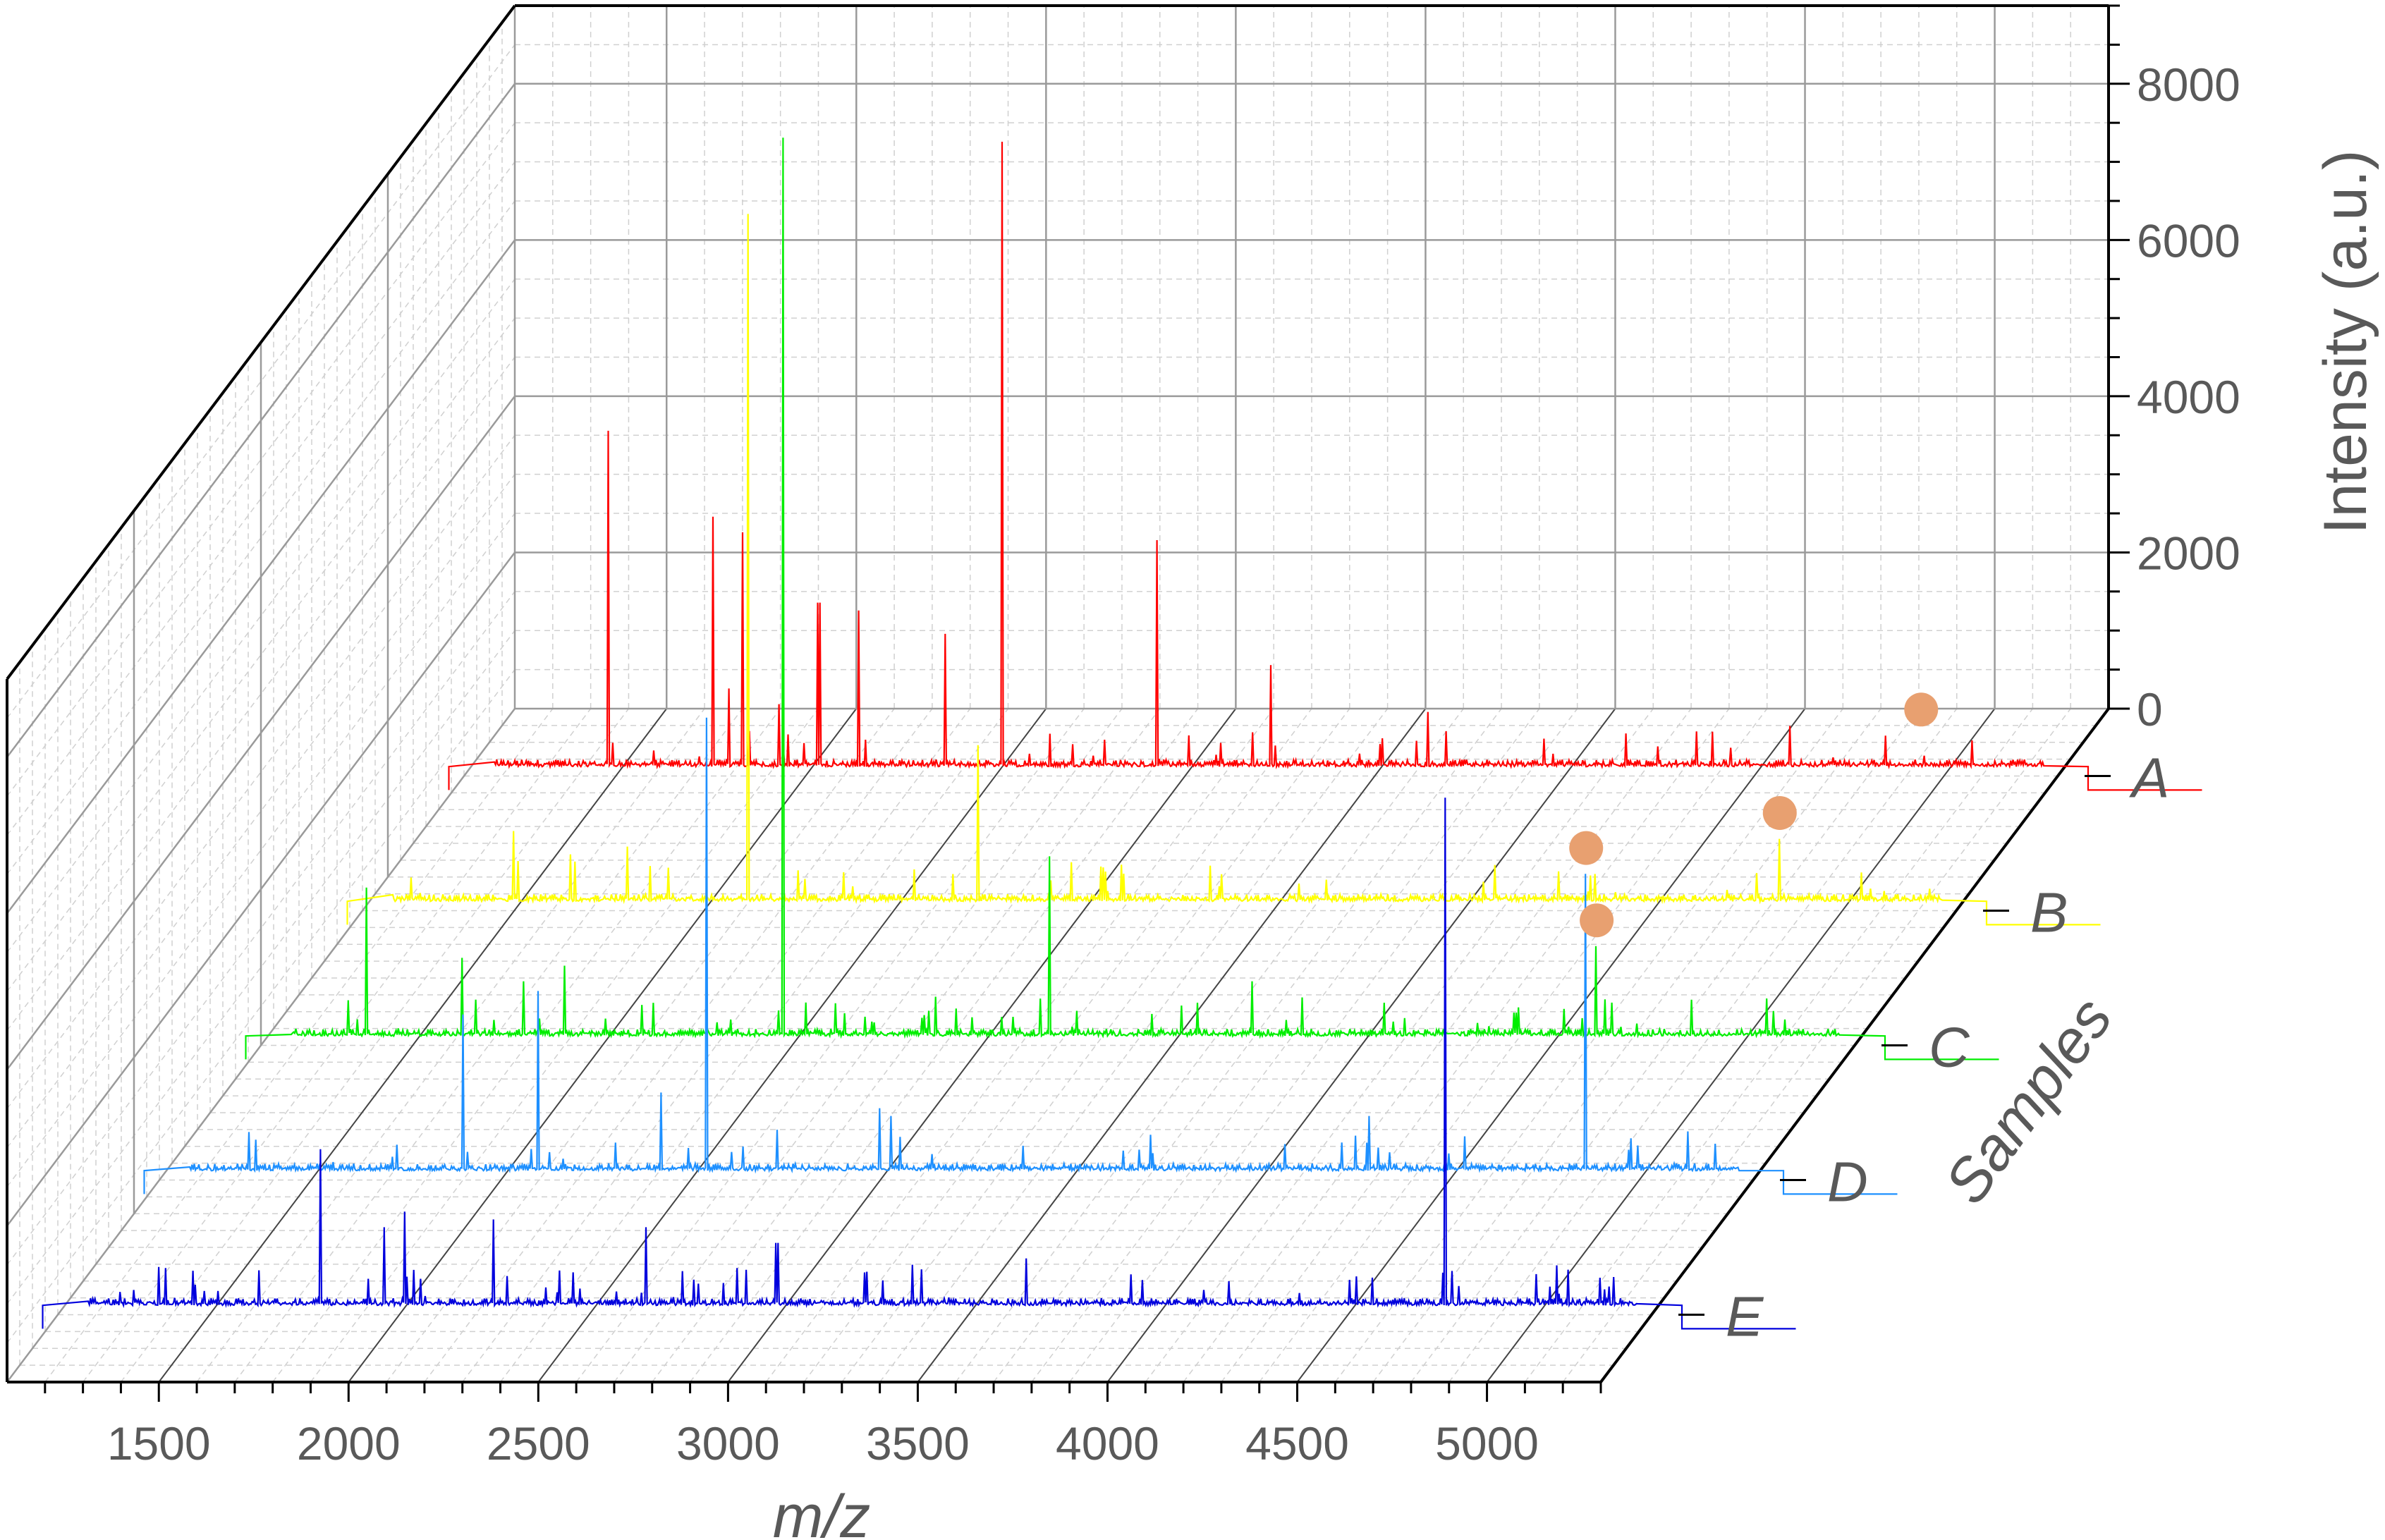 This screenshot has width=2385, height=1540. What do you see at coordinates (1923, 1047) in the screenshot?
I see `sample-axis-ticks: A B C D E` at bounding box center [1923, 1047].